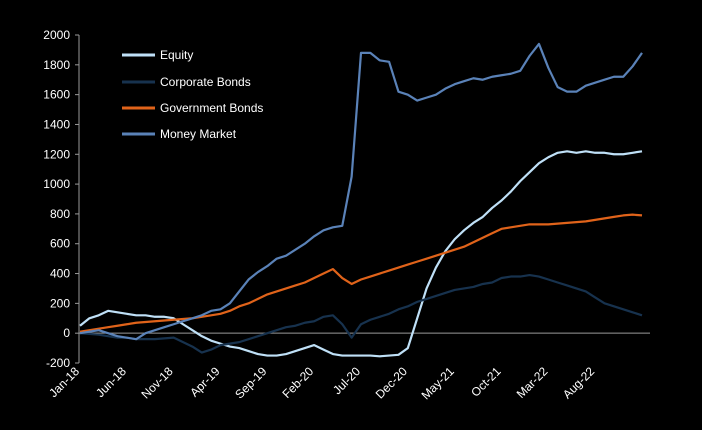  What do you see at coordinates (346, 380) in the screenshot?
I see `x-tick-label: Jul-20` at bounding box center [346, 380].